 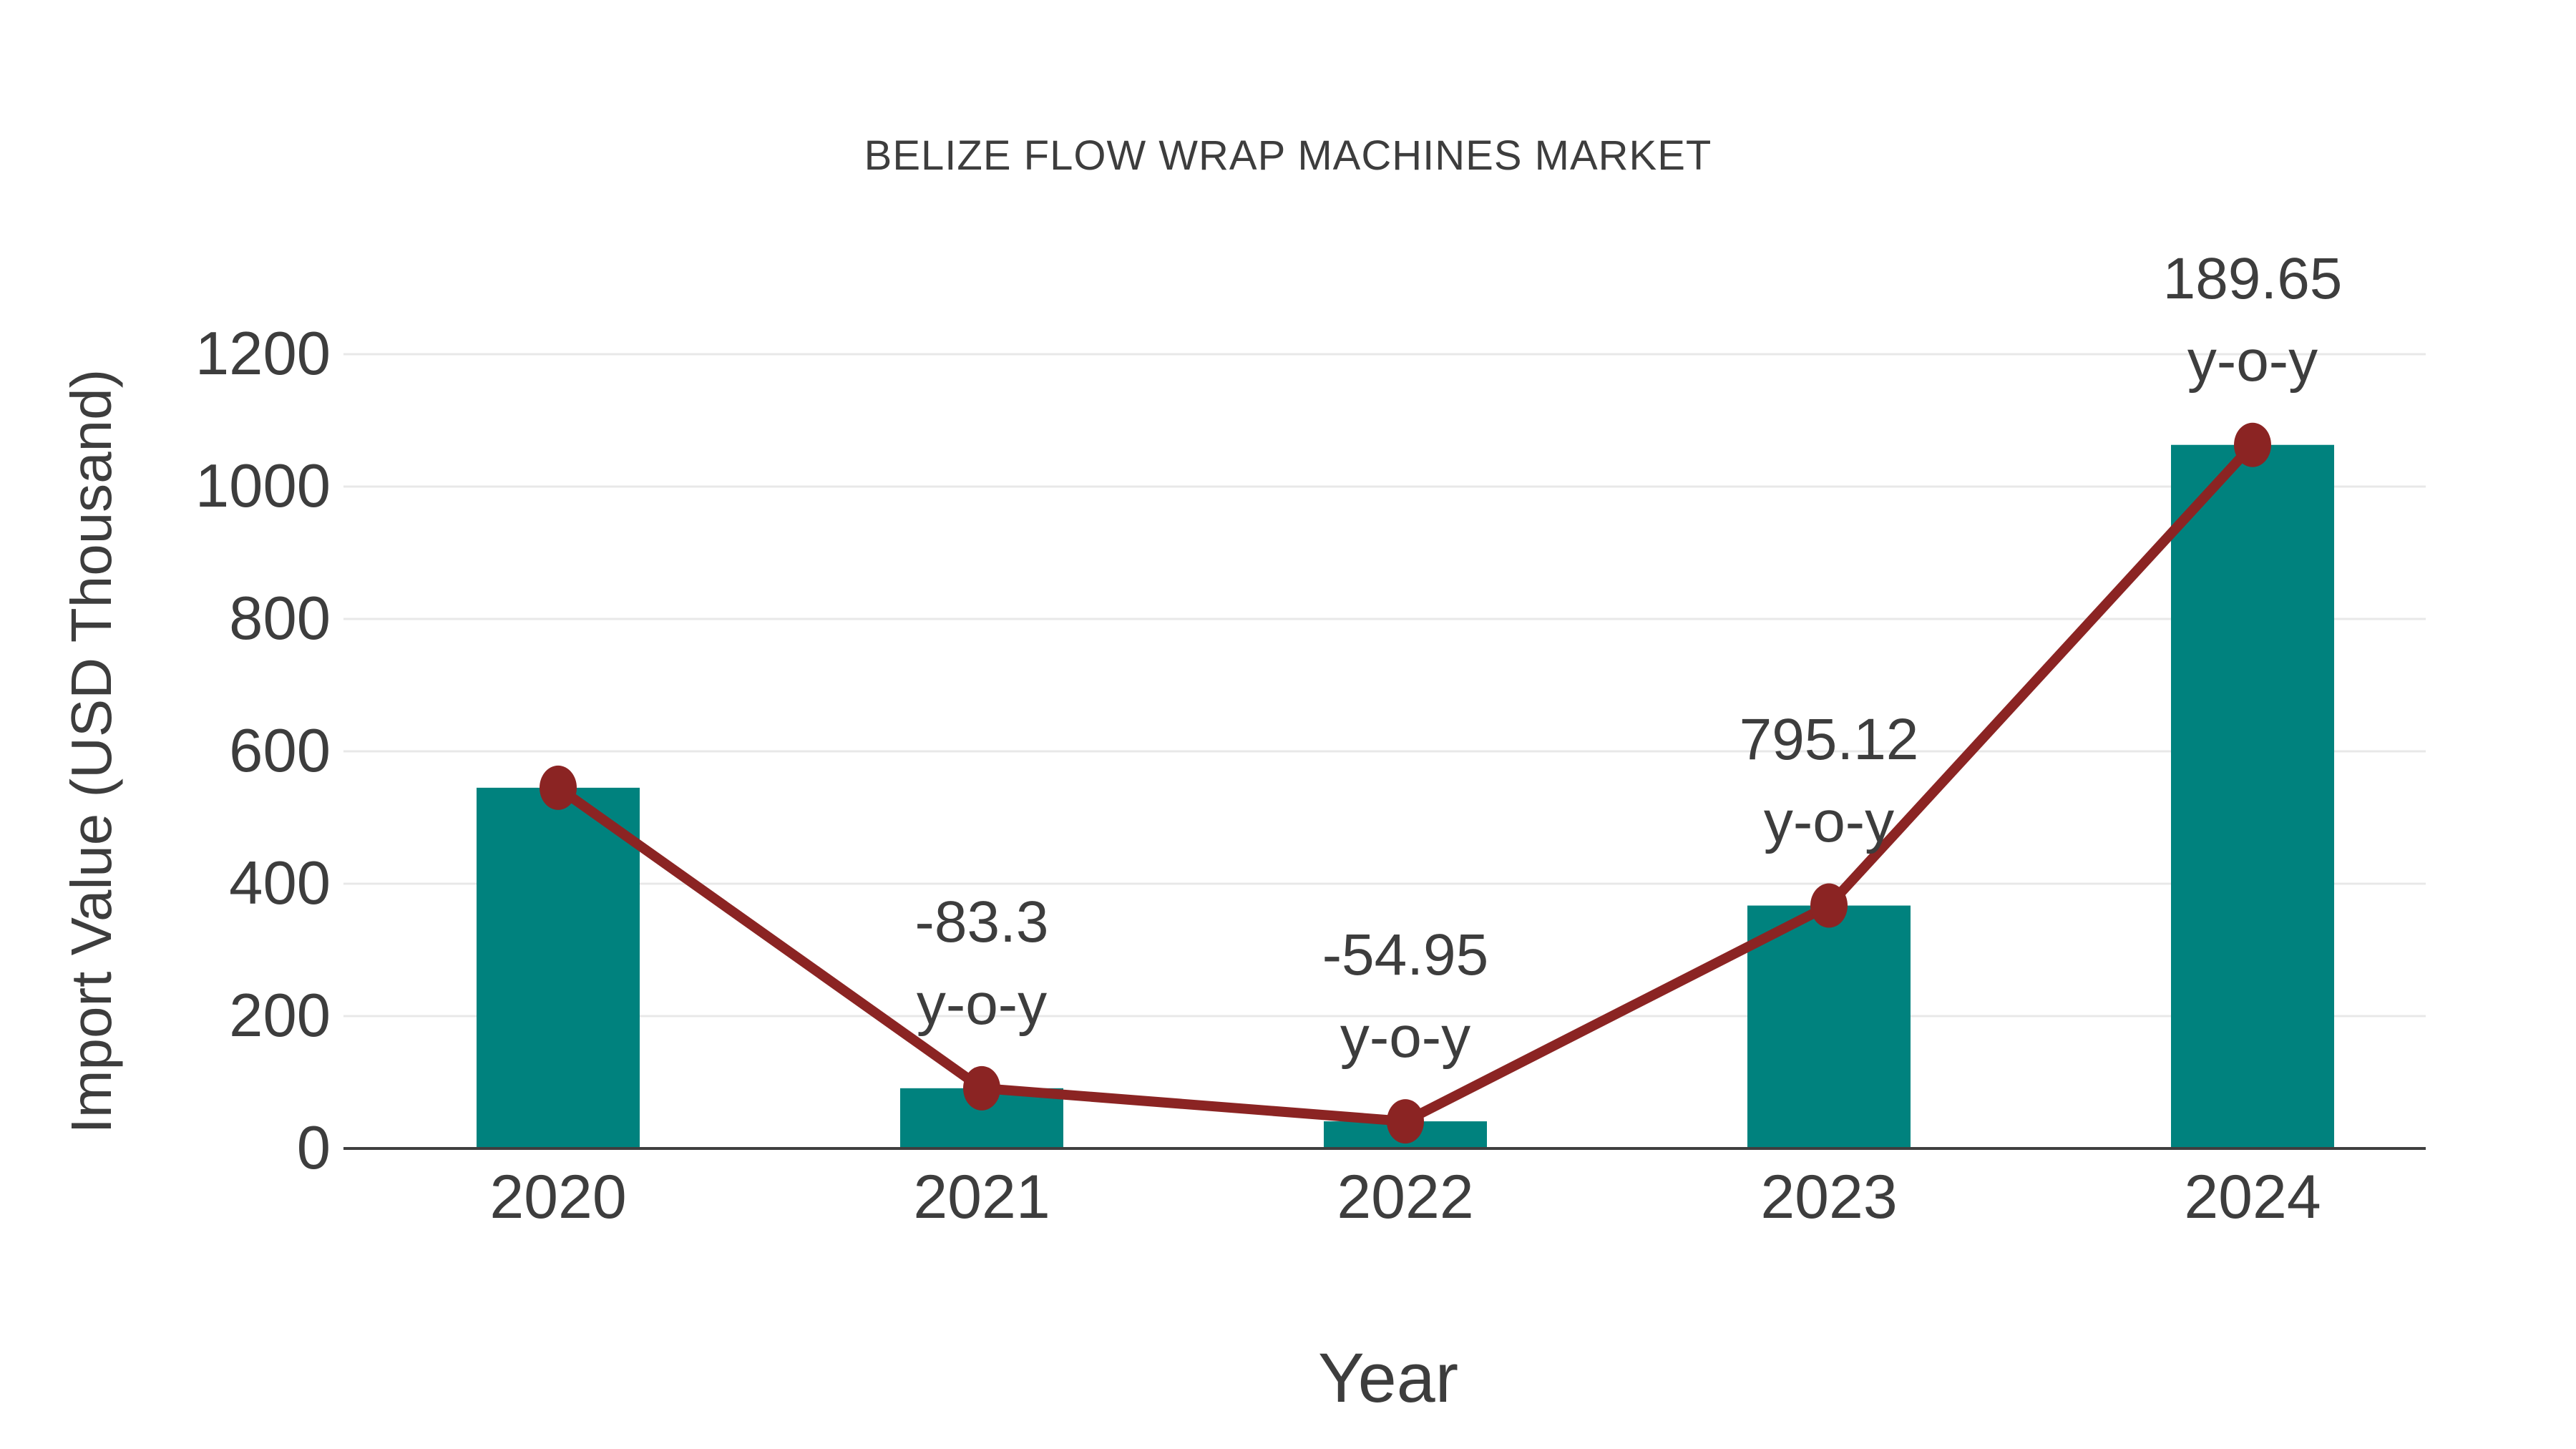 What do you see at coordinates (1829, 780) in the screenshot?
I see `annotation-2023: 795.12 y-o-y` at bounding box center [1829, 780].